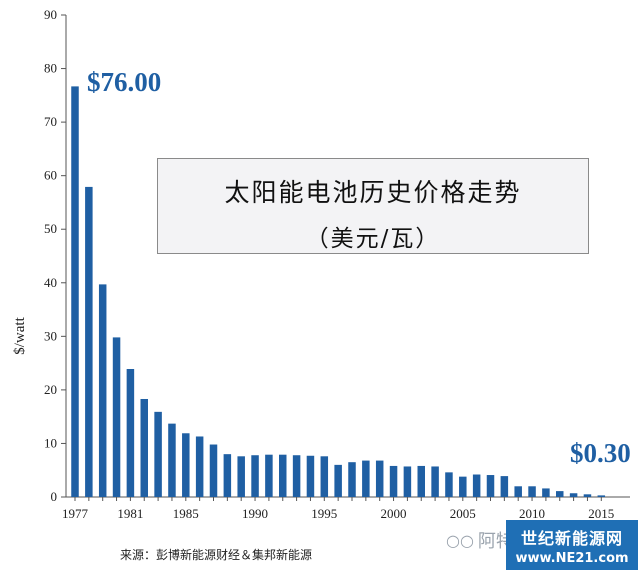 The image size is (640, 577). What do you see at coordinates (130, 433) in the screenshot?
I see `bar-1981` at bounding box center [130, 433].